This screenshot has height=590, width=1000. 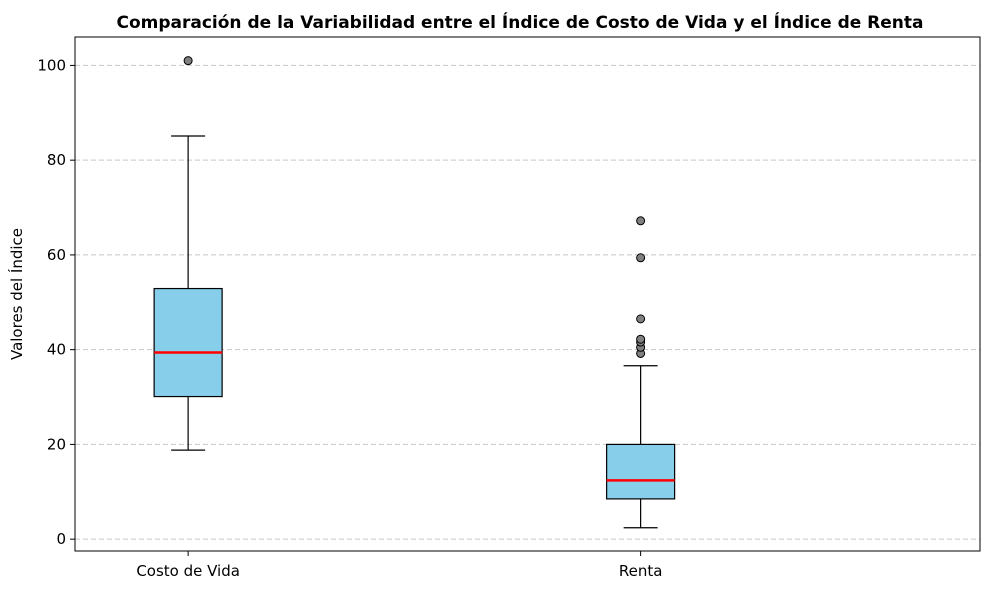 What do you see at coordinates (56, 350) in the screenshot?
I see `y-tick-label: 40` at bounding box center [56, 350].